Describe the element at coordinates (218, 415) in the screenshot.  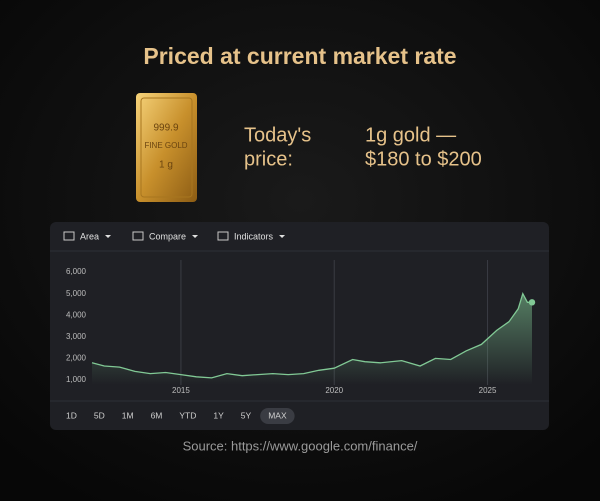
I see `range-button: 1Y` at that location.